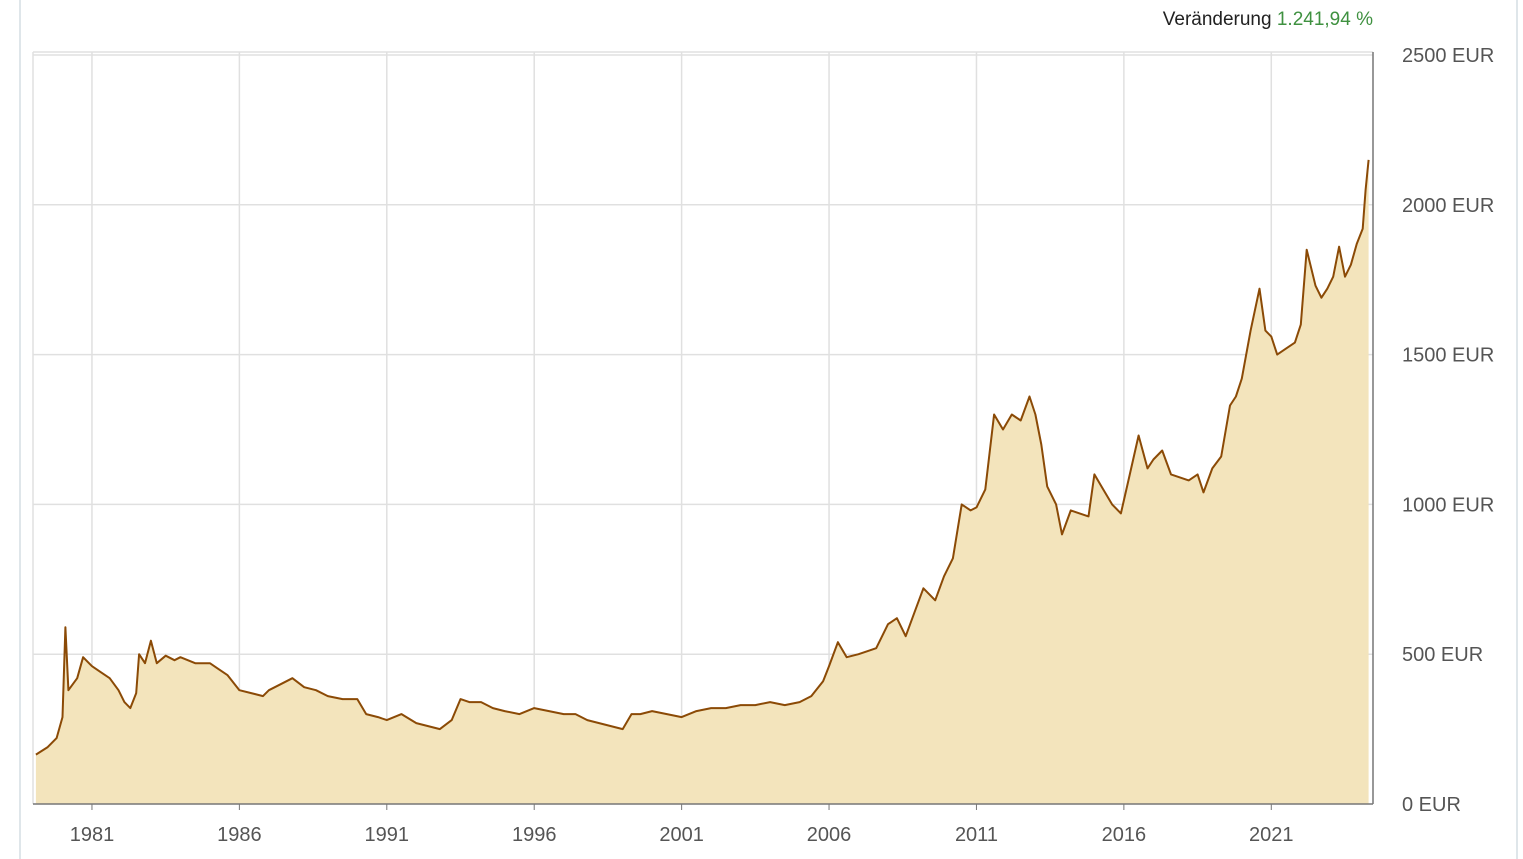 The width and height of the screenshot is (1523, 859). I want to click on y-tick-label: 1000 EUR, so click(1448, 505).